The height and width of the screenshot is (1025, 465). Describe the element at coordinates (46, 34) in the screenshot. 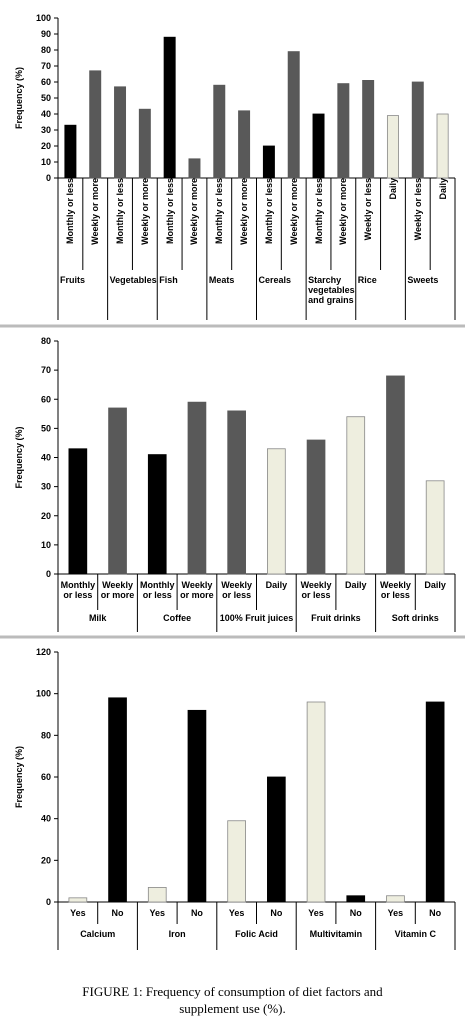

I see `y-tick-label: 90` at that location.